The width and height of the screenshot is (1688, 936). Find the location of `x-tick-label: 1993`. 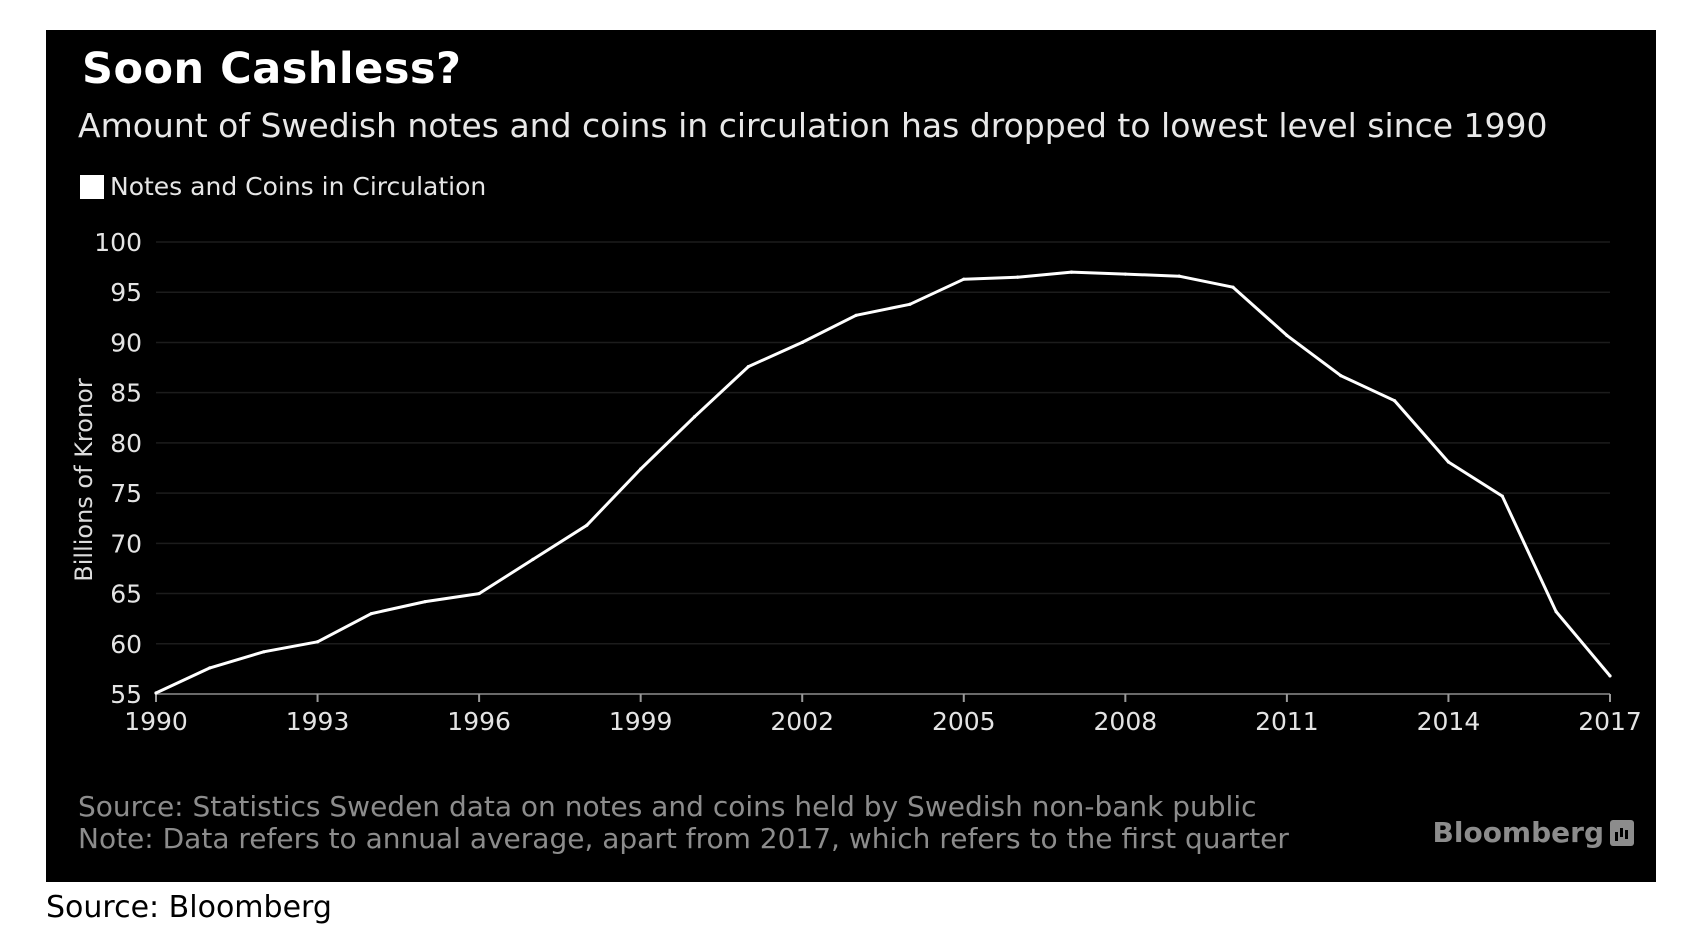

x-tick-label: 1993 is located at coordinates (318, 721).